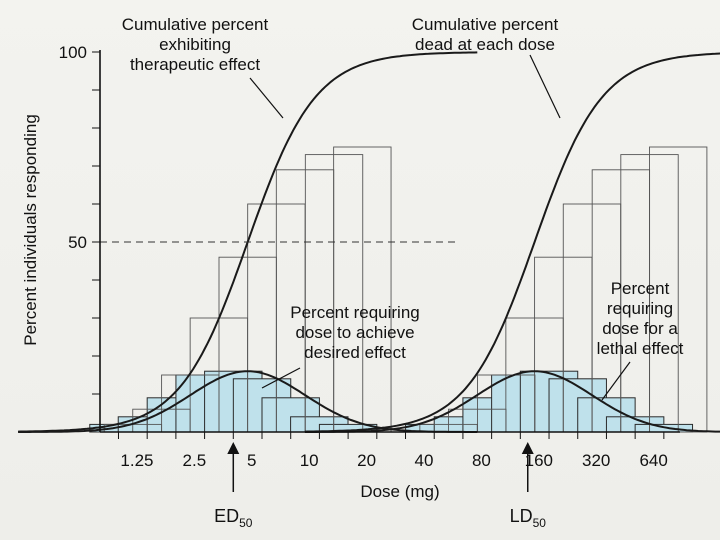 The width and height of the screenshot is (720, 540). What do you see at coordinates (399, 491) in the screenshot?
I see `x-axis-label: Dose (mg)` at bounding box center [399, 491].